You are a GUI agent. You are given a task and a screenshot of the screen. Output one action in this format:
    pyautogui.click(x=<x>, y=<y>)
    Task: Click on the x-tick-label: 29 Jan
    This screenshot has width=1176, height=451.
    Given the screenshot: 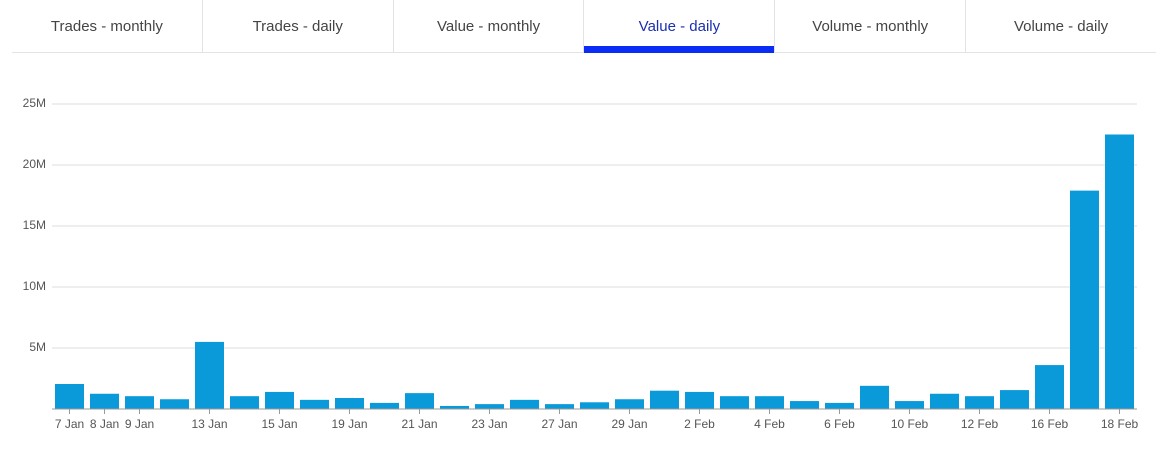 What is the action you would take?
    pyautogui.click(x=629, y=424)
    